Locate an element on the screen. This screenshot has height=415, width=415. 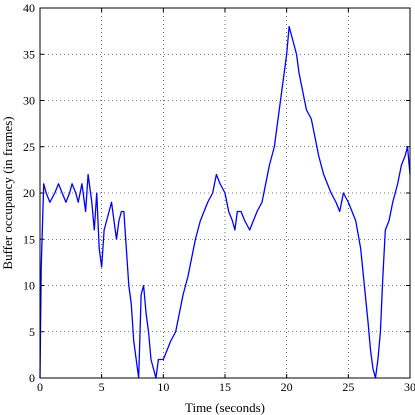
y-tick-label: 35 is located at coordinates (29, 54).